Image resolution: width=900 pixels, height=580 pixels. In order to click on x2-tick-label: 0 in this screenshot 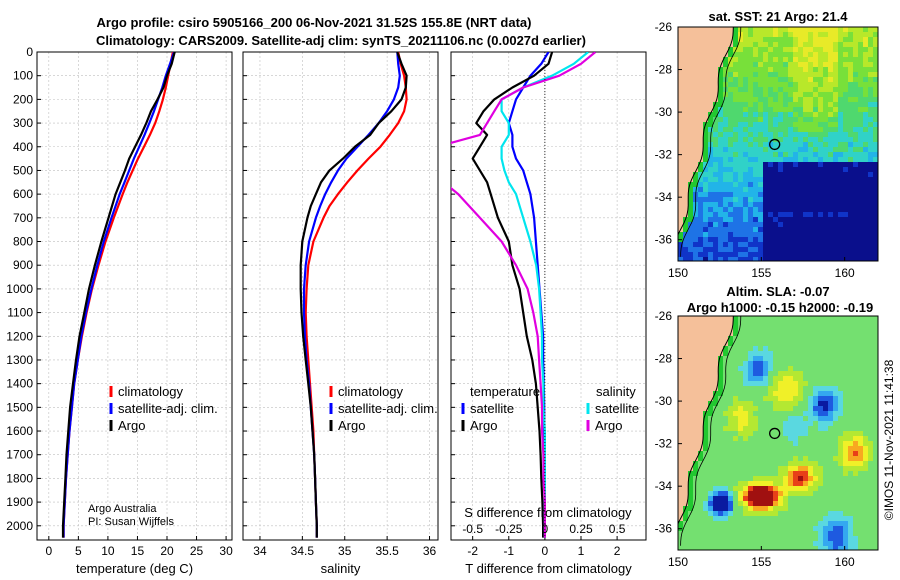, I will do `click(545, 529)`.